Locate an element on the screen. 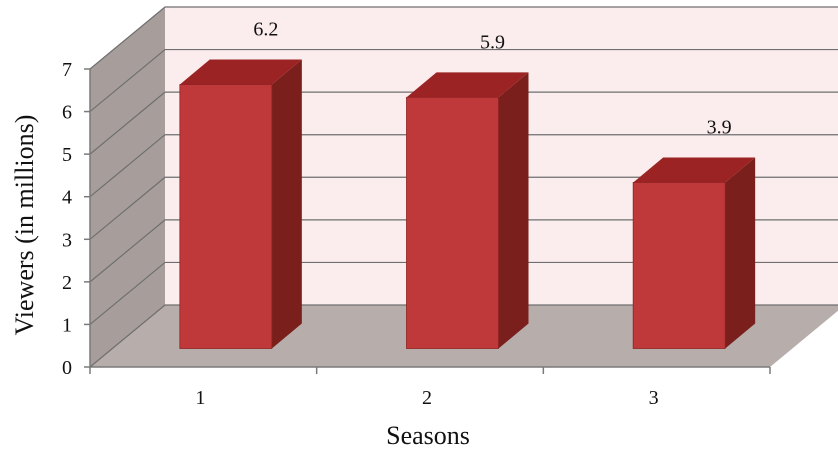 Image resolution: width=838 pixels, height=453 pixels. data-label: 5.9 is located at coordinates (492, 42).